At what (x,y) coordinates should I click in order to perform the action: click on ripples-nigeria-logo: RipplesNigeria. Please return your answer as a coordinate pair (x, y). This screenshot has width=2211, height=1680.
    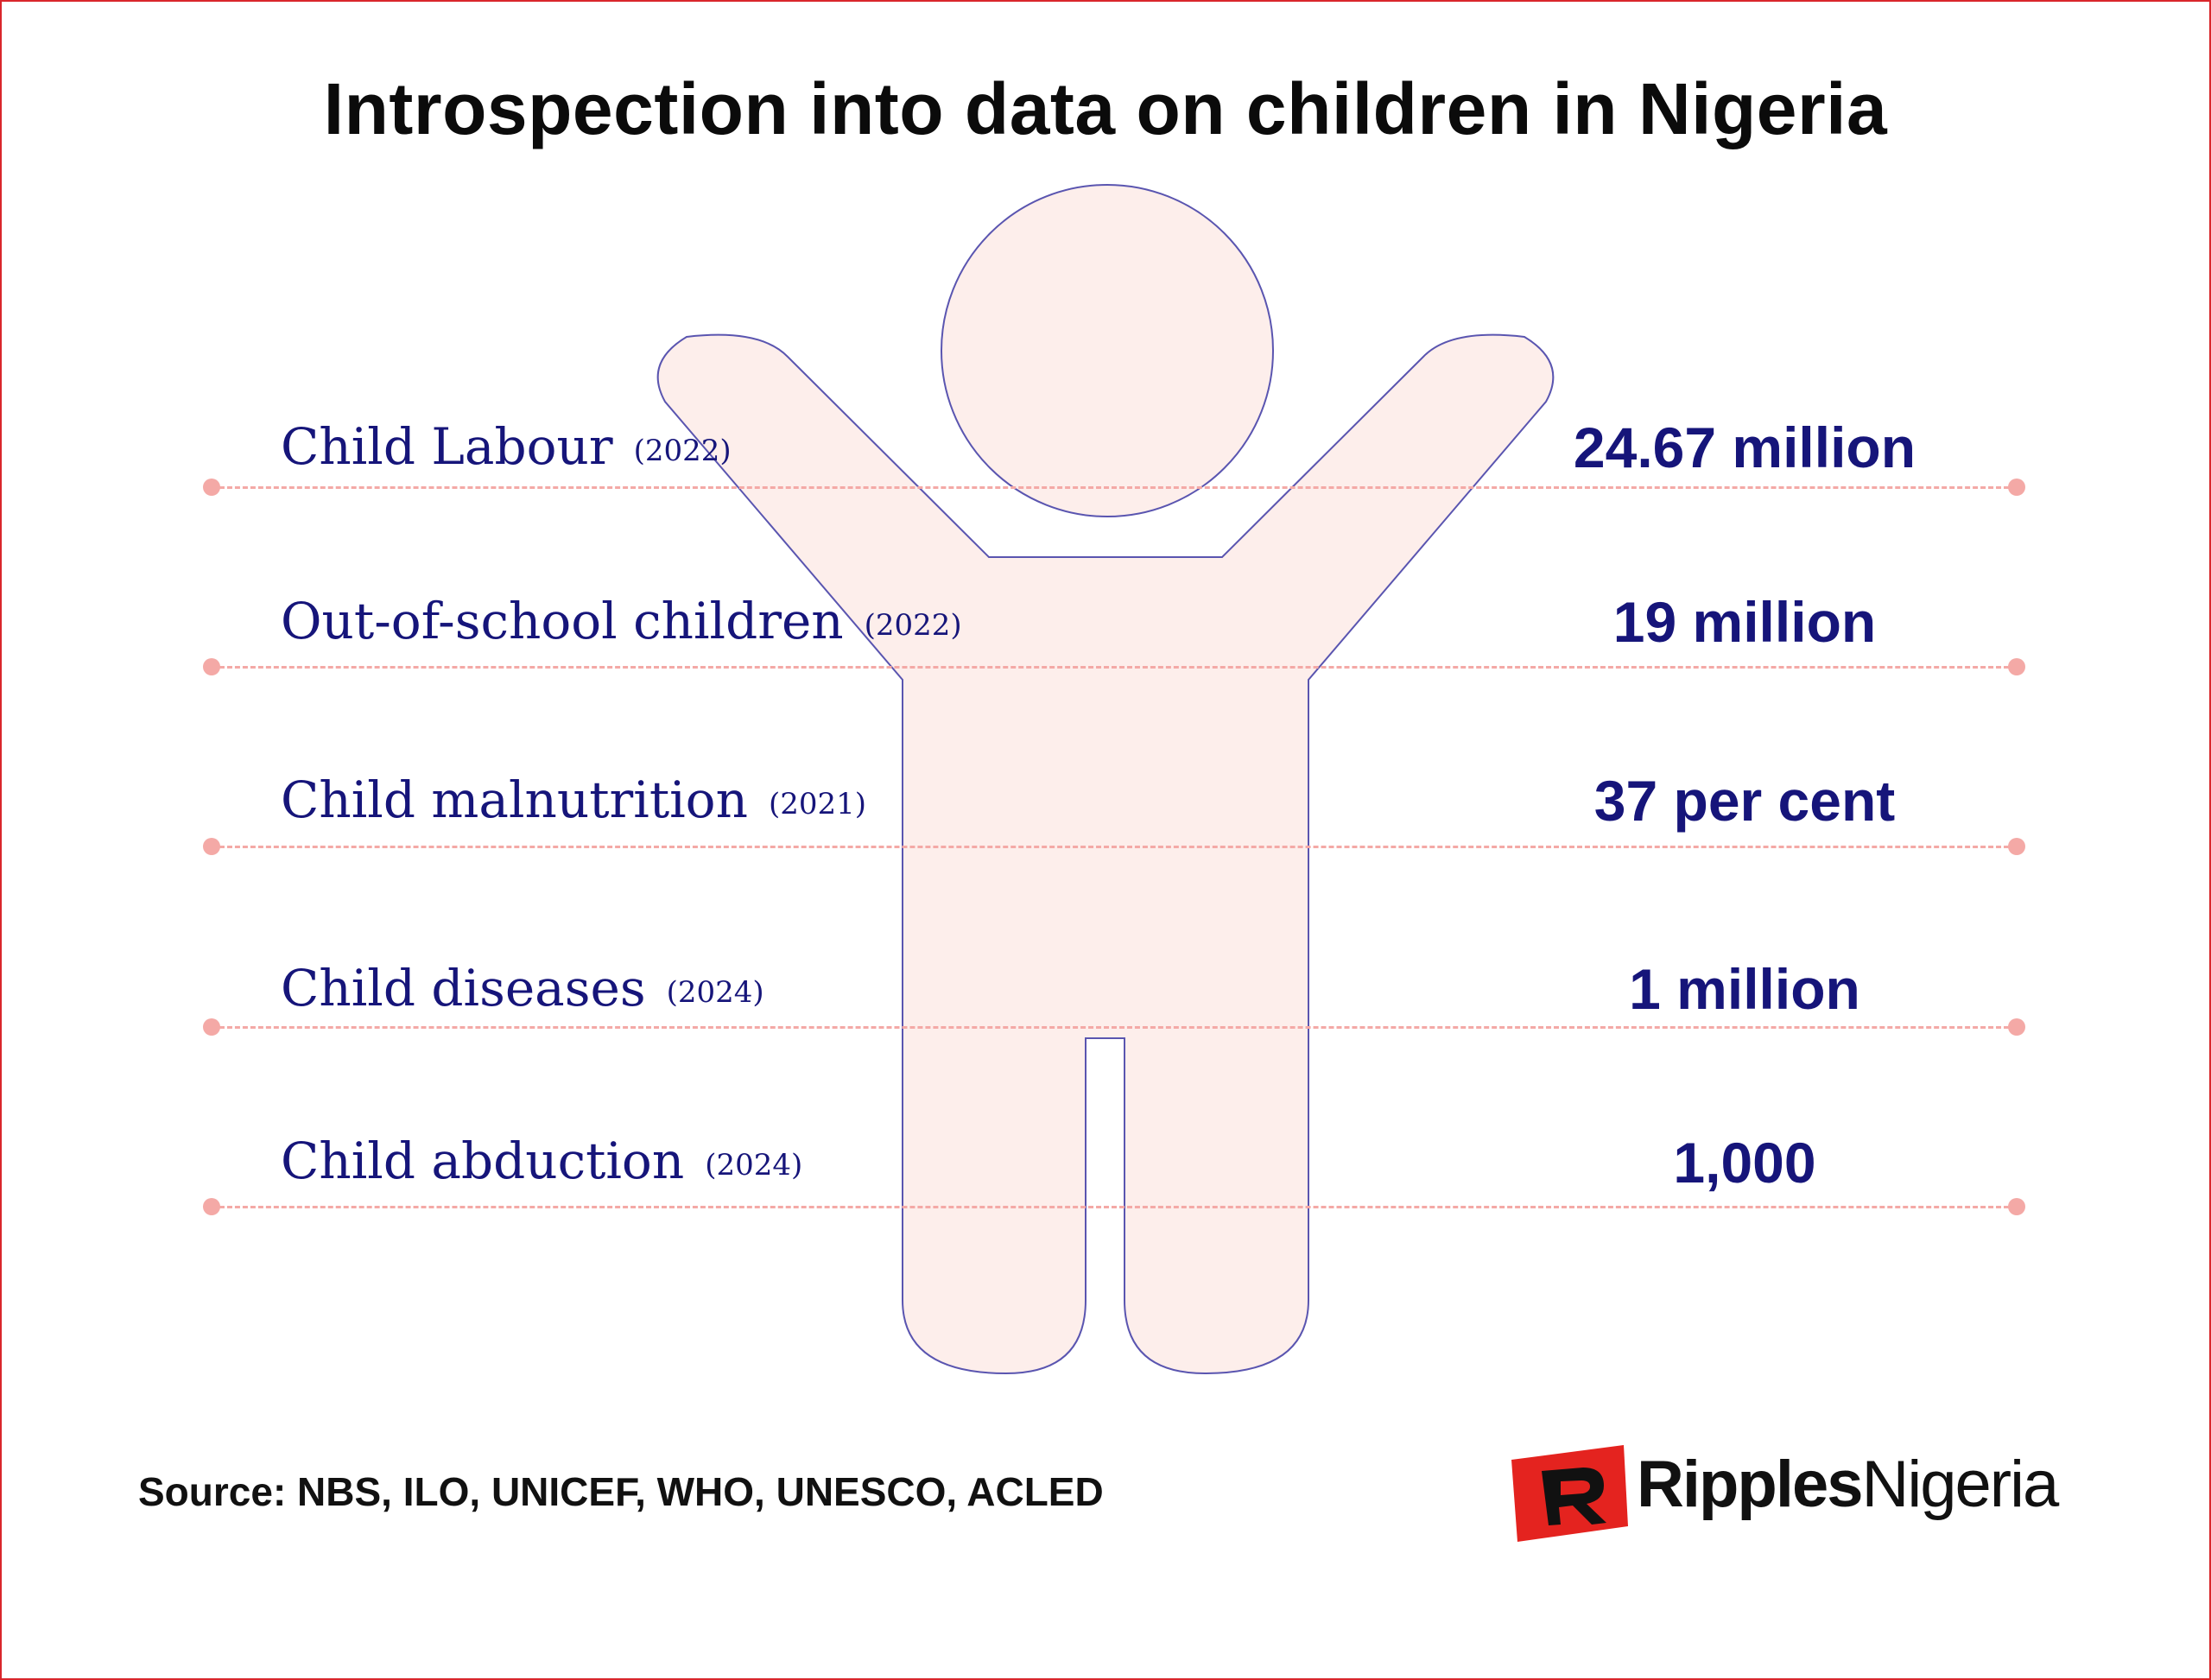
    Looking at the image, I should click on (1792, 1490).